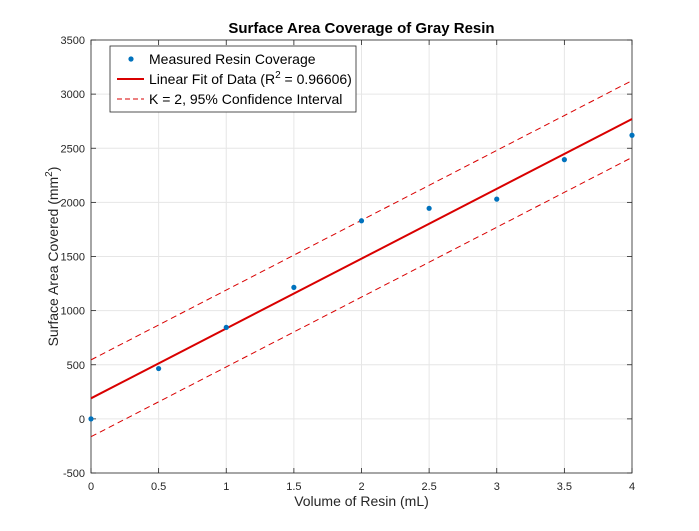 This screenshot has width=699, height=531. What do you see at coordinates (226, 487) in the screenshot?
I see `x-tick-label: 1` at bounding box center [226, 487].